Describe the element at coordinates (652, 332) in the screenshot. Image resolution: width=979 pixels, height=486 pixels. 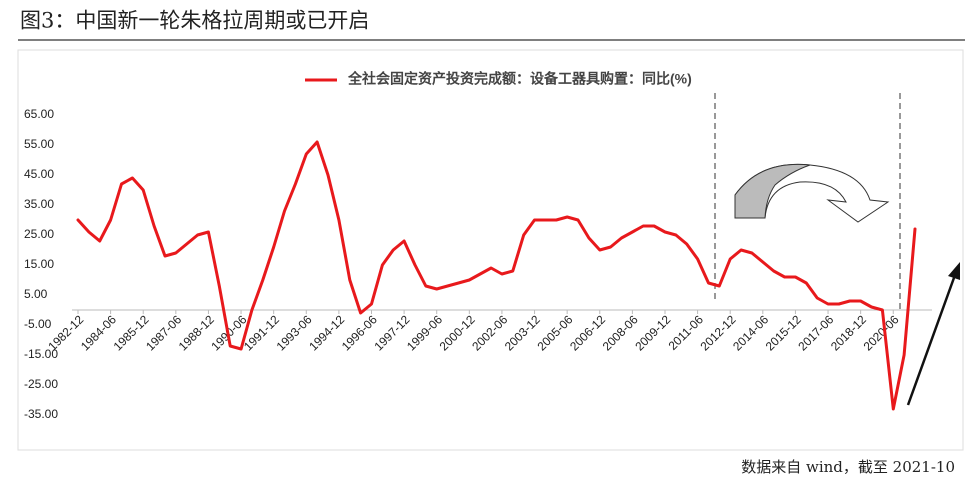
I see `x-tick-label: 2009-12` at that location.